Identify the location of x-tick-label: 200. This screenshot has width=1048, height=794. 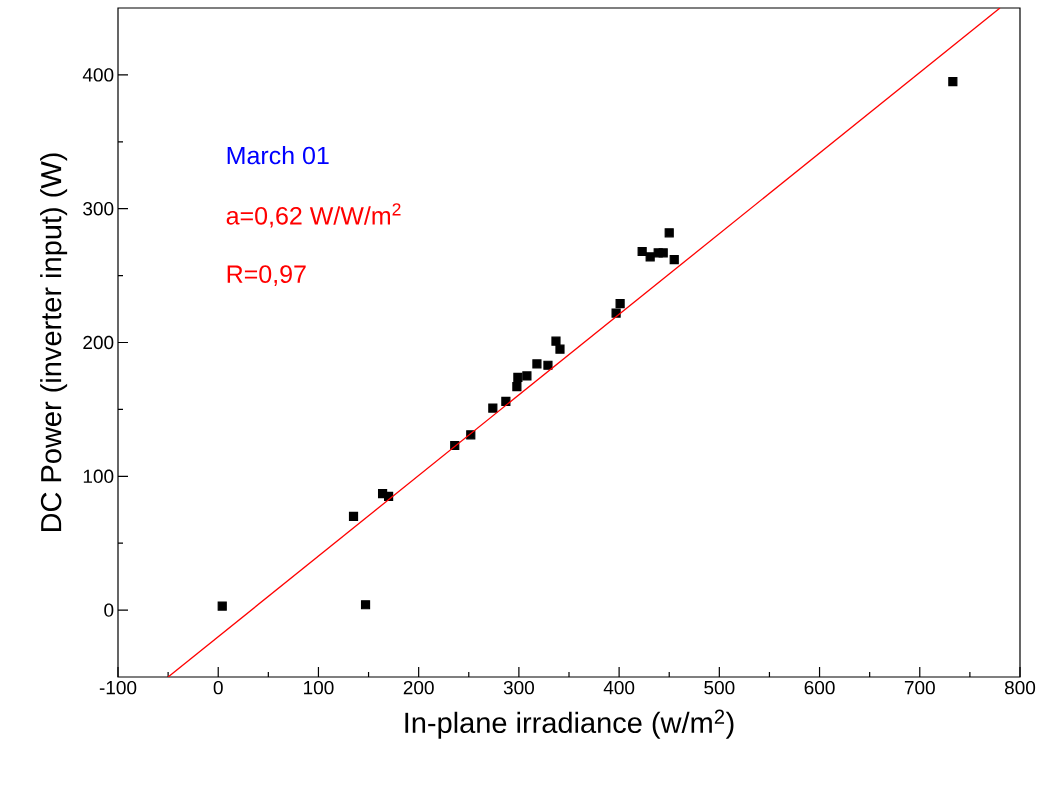
(418, 687).